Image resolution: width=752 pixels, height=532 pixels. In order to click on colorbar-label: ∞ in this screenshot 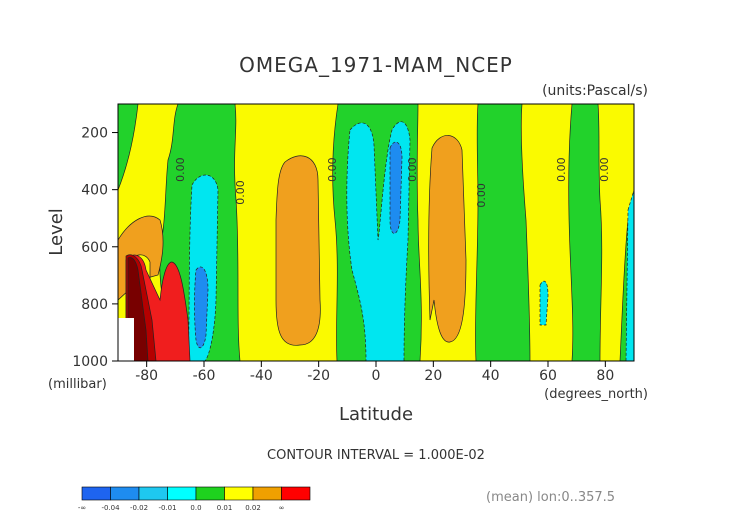, I will do `click(282, 508)`.